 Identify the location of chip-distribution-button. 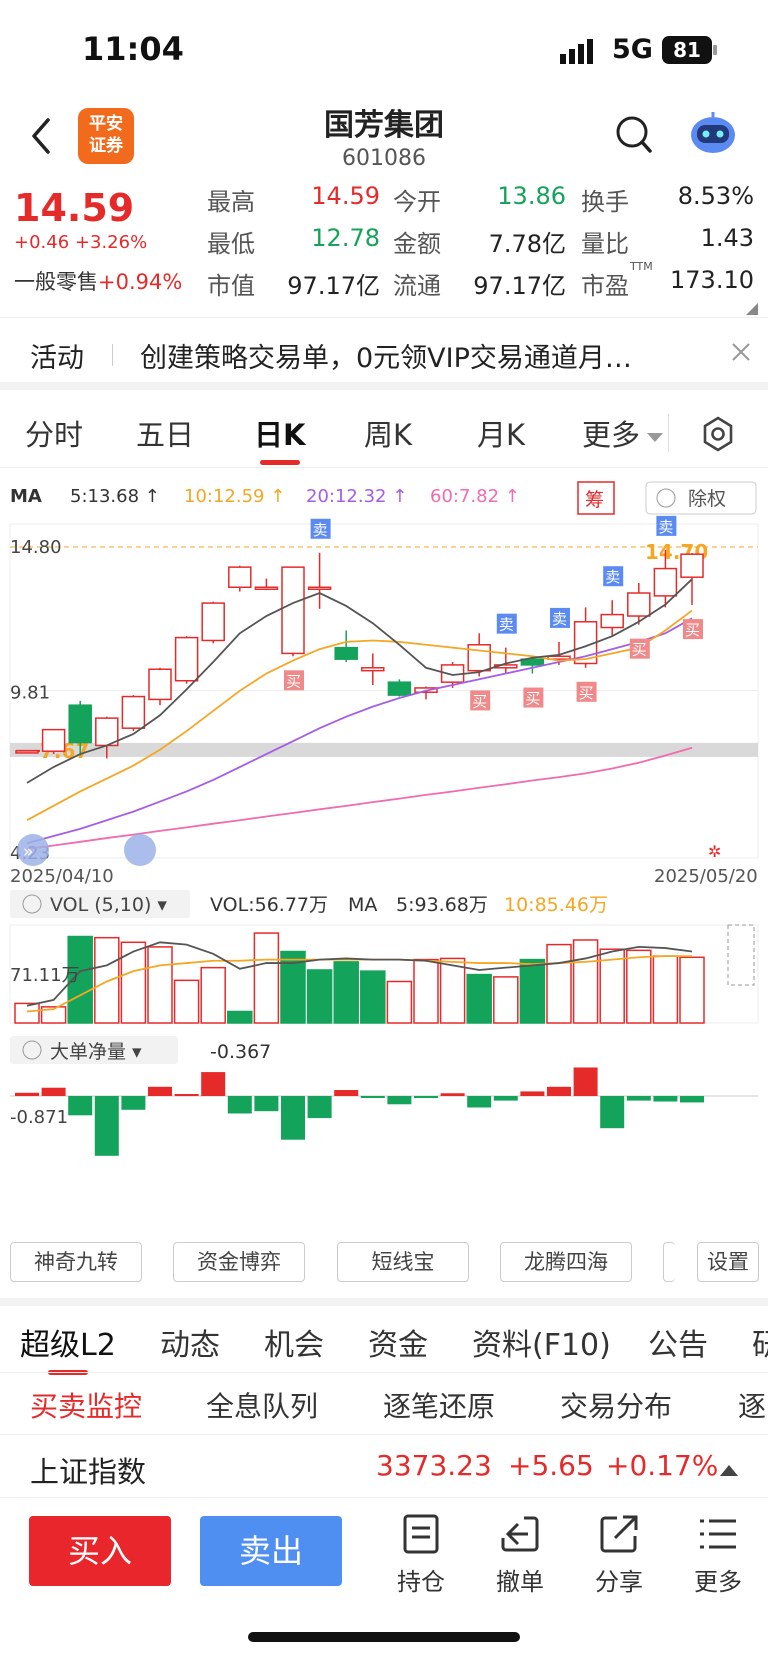
(596, 498).